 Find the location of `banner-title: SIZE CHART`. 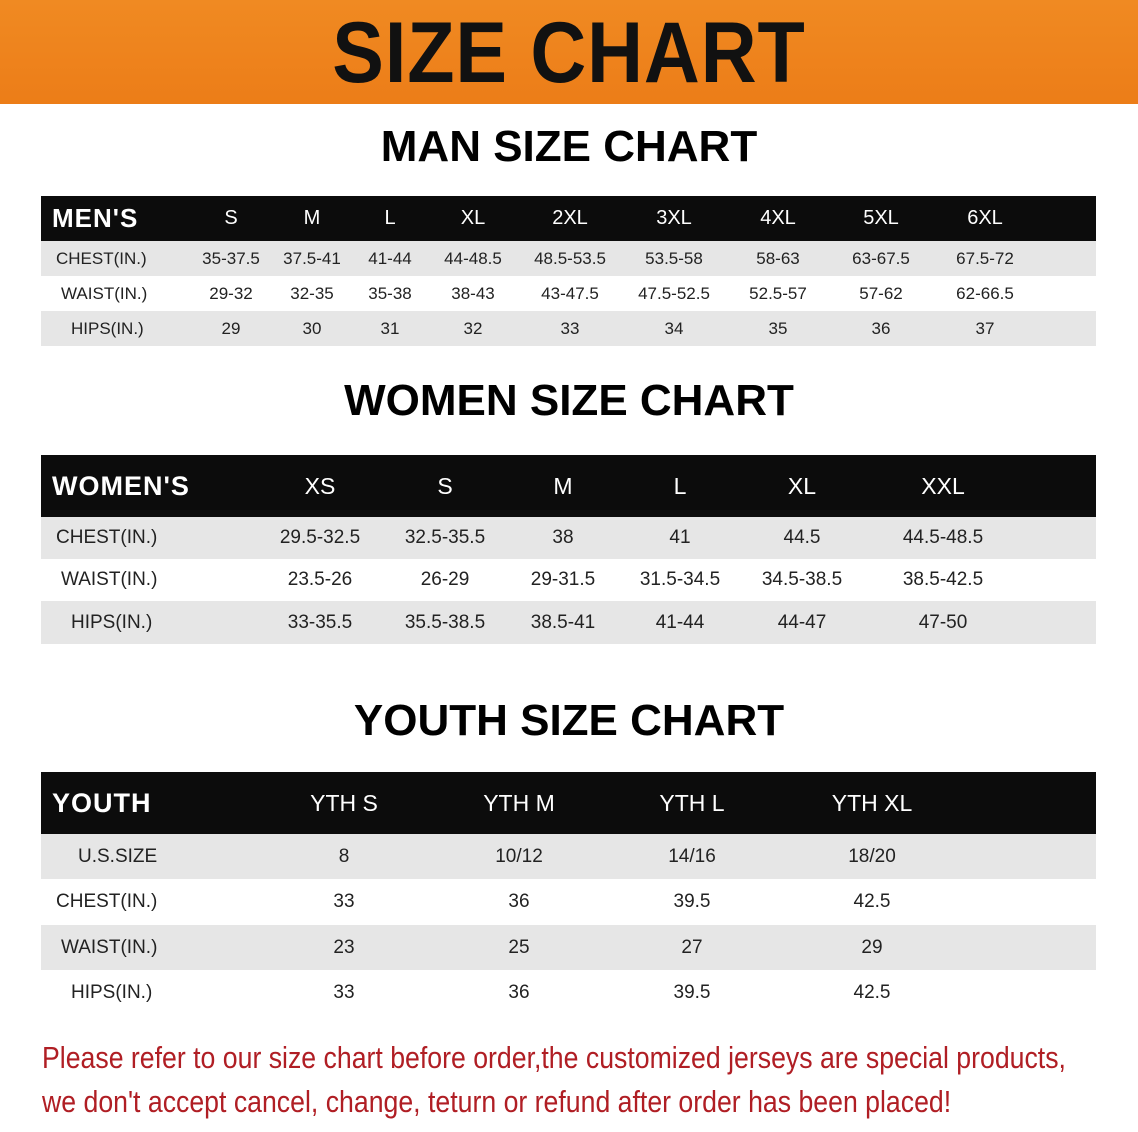

banner-title: SIZE CHART is located at coordinates (569, 53).